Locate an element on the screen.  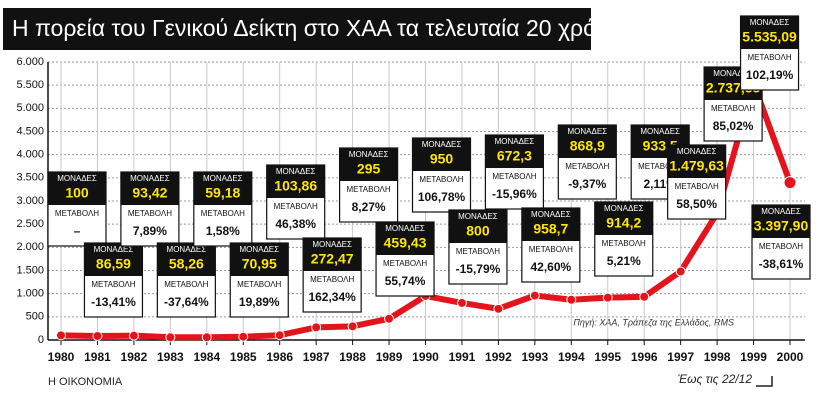
change-label: -13,41% is located at coordinates (113, 302).